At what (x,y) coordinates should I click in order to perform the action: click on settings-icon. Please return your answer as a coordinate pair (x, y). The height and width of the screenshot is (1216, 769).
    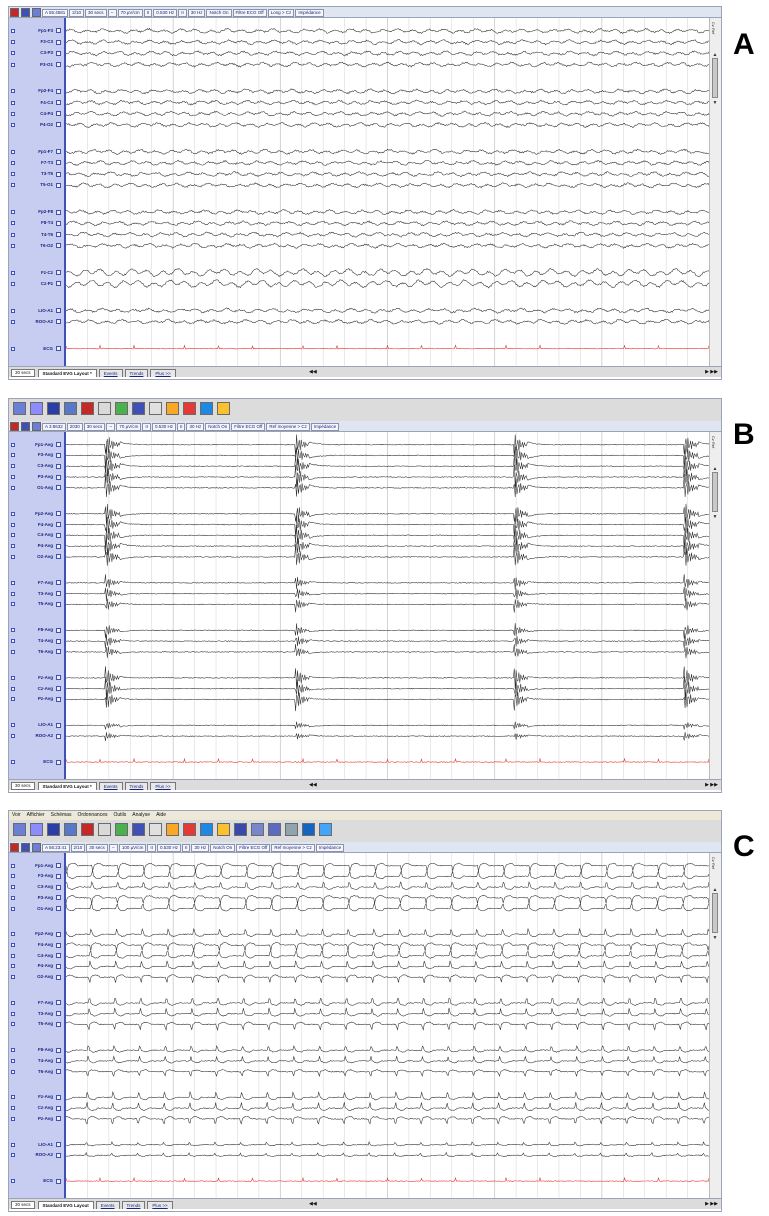
    Looking at the image, I should click on (36, 847).